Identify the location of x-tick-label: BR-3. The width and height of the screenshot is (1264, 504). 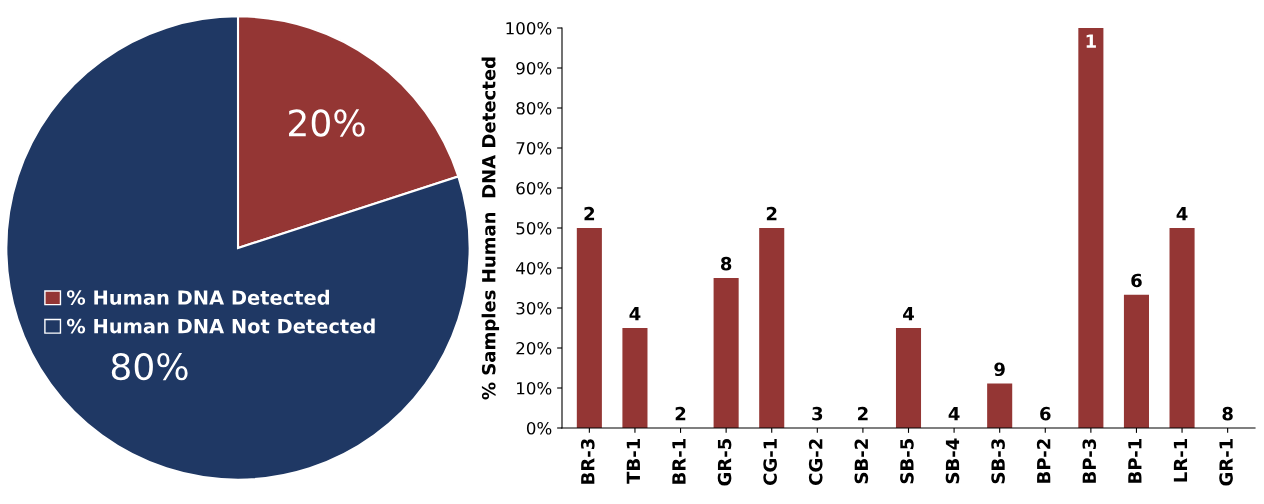
(587, 461).